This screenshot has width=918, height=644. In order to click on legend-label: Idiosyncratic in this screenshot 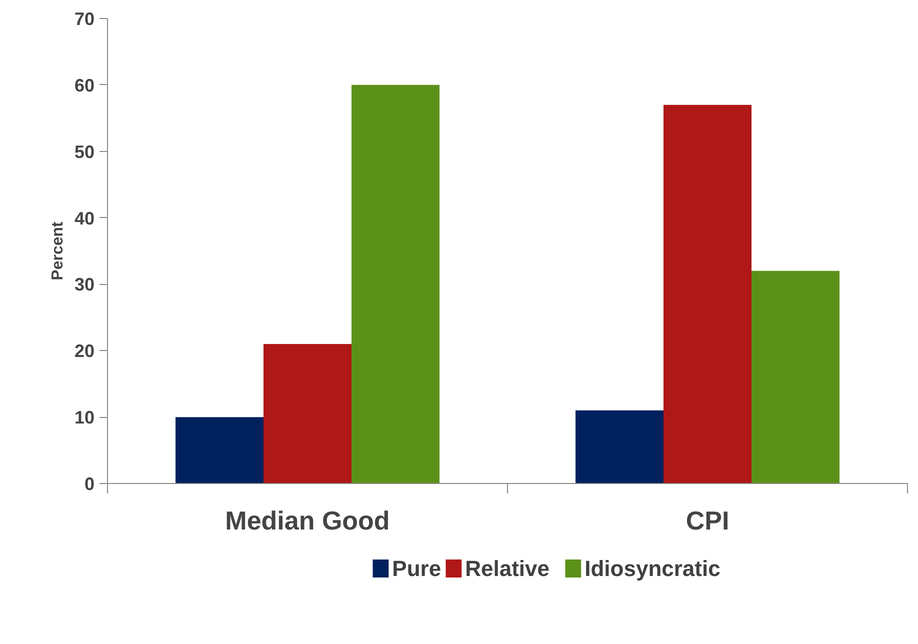, I will do `click(652, 568)`.